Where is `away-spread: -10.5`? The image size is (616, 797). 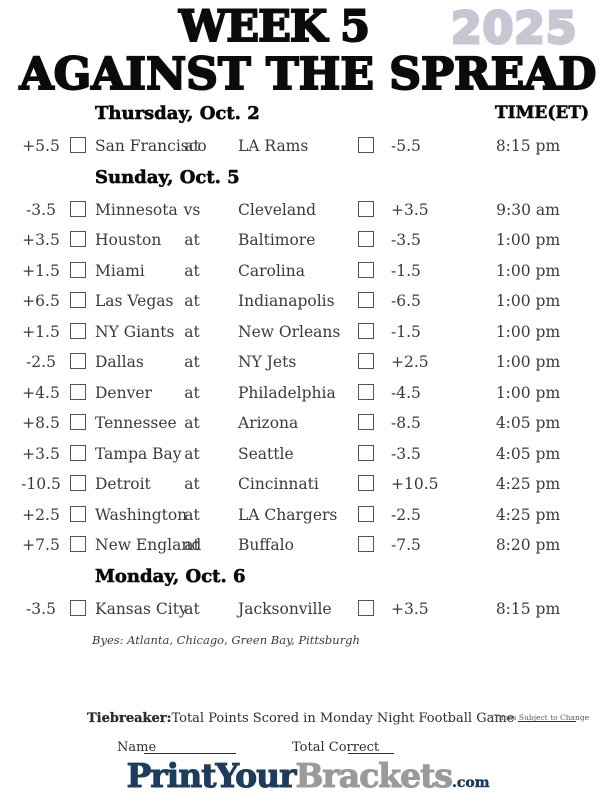 away-spread: -10.5 is located at coordinates (41, 484).